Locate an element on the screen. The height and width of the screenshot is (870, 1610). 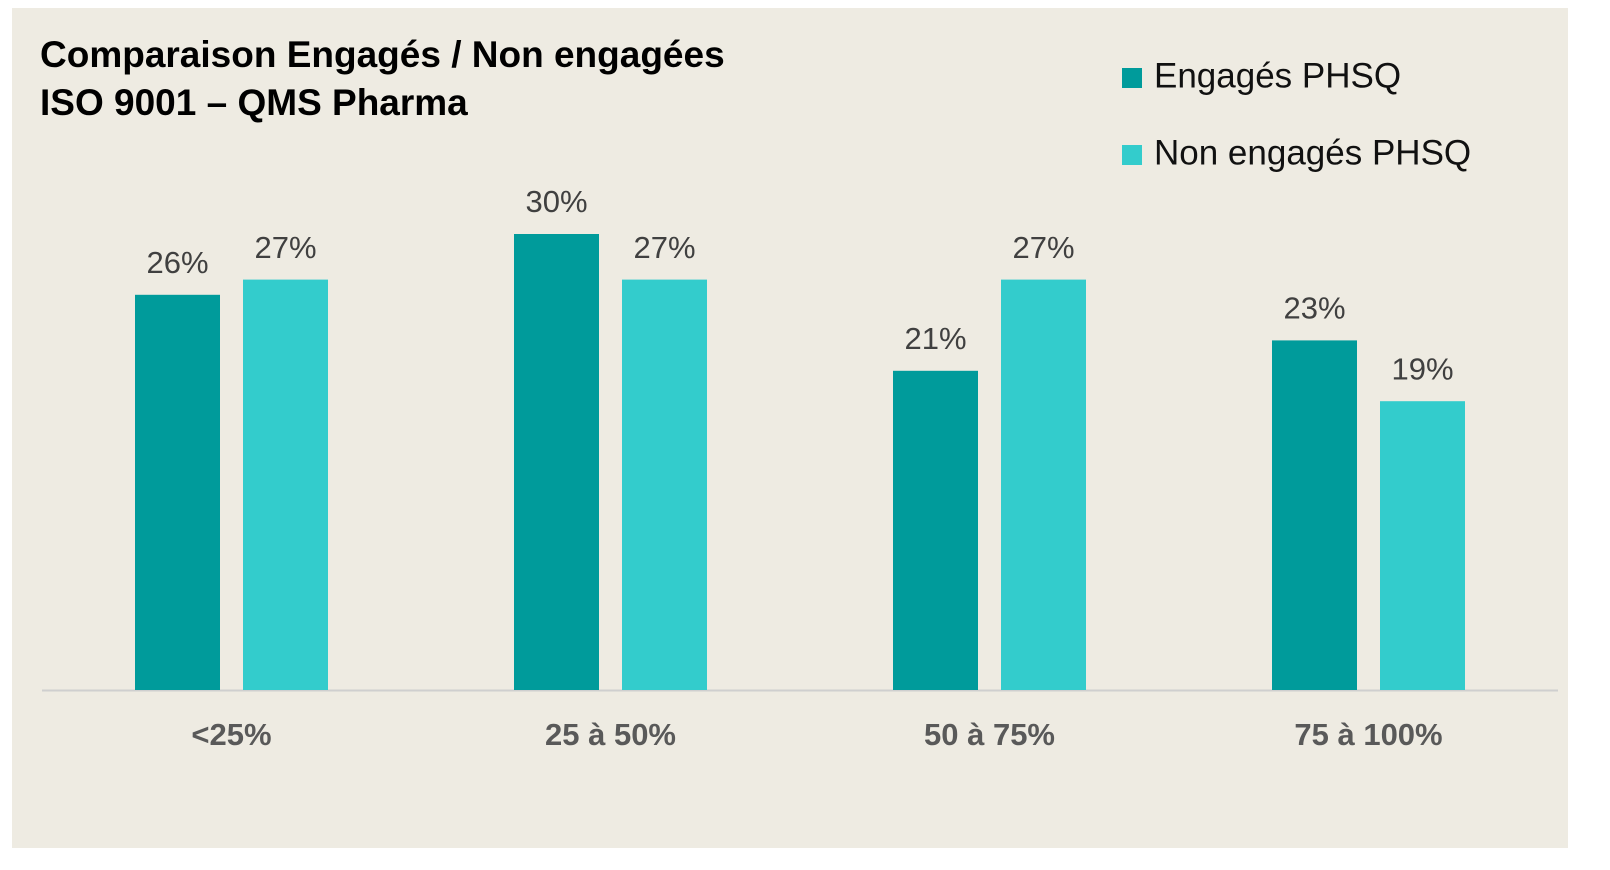
x-tick-label: 25 à 50% is located at coordinates (610, 734).